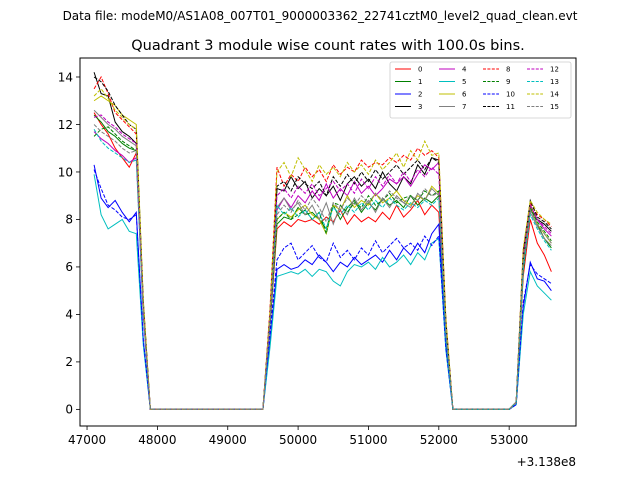 The height and width of the screenshot is (480, 640). What do you see at coordinates (228, 440) in the screenshot?
I see `x-tick-label: 49000` at bounding box center [228, 440].